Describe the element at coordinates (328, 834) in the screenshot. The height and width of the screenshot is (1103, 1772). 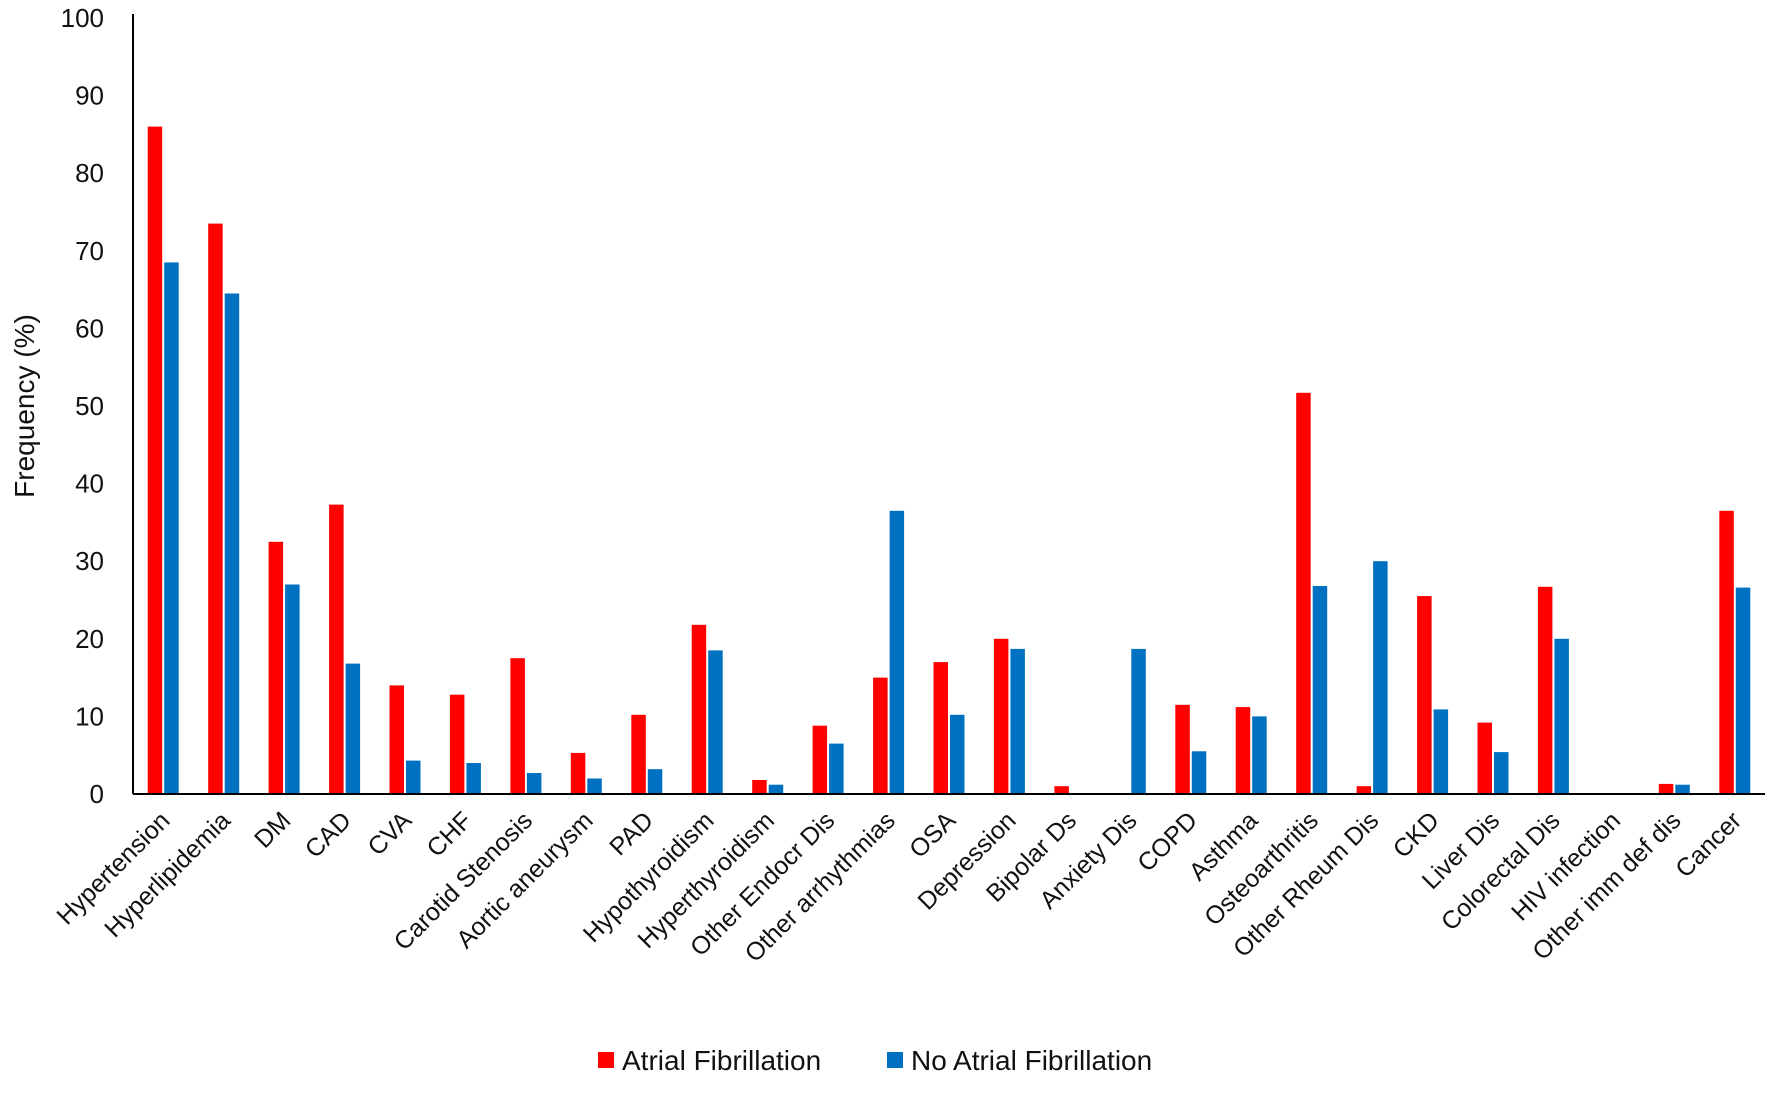
I see `x-category-label: CAD` at that location.